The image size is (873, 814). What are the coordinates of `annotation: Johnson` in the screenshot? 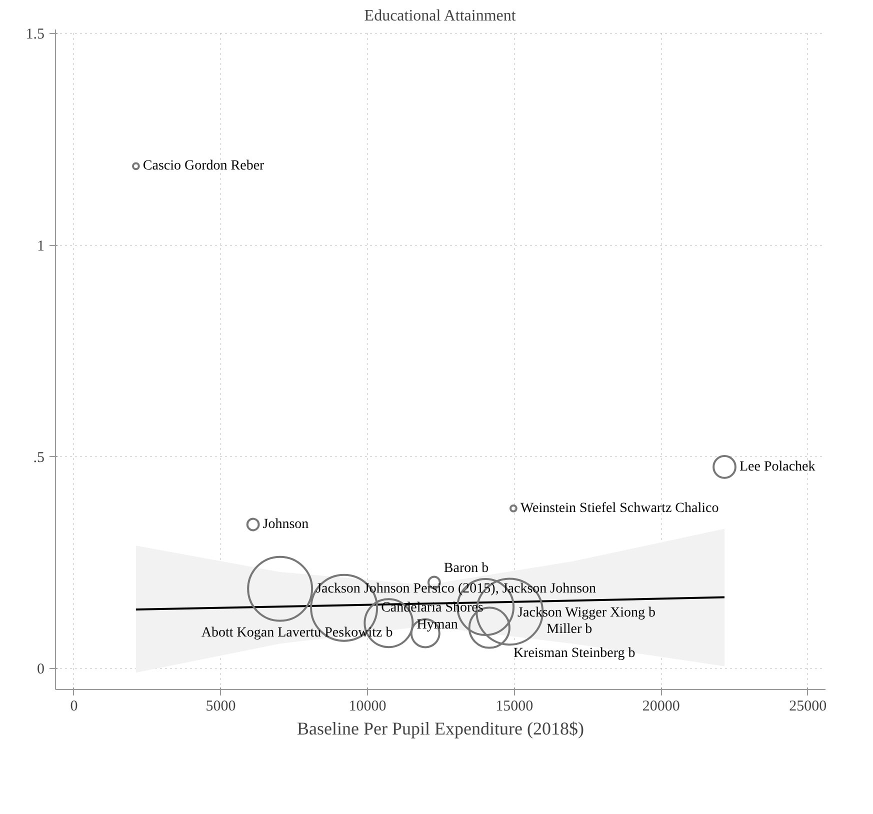 It's located at (285, 524).